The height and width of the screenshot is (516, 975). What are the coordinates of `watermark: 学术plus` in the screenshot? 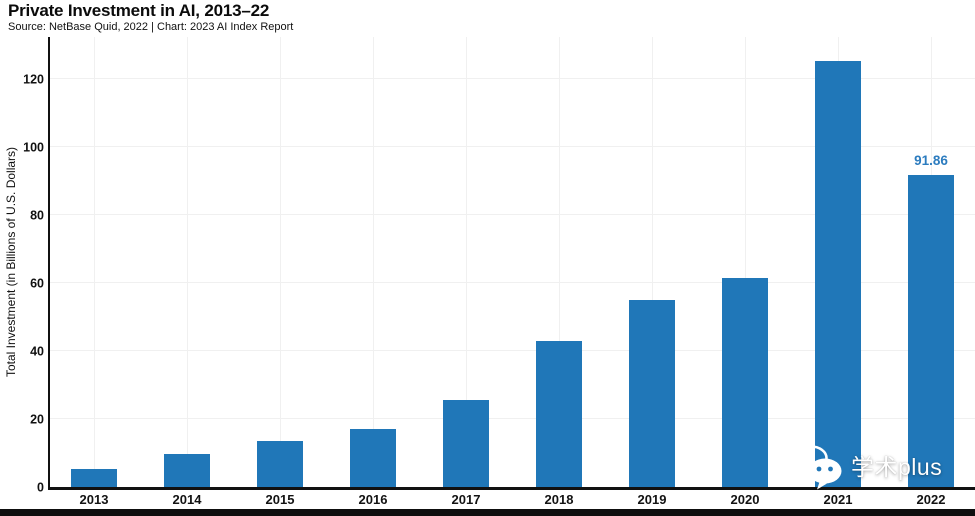 It's located at (867, 467).